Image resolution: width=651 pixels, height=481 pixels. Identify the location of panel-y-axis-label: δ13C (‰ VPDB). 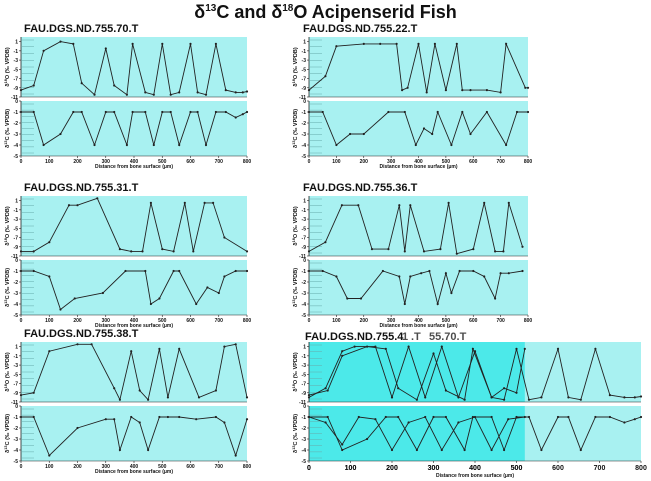
(295, 433).